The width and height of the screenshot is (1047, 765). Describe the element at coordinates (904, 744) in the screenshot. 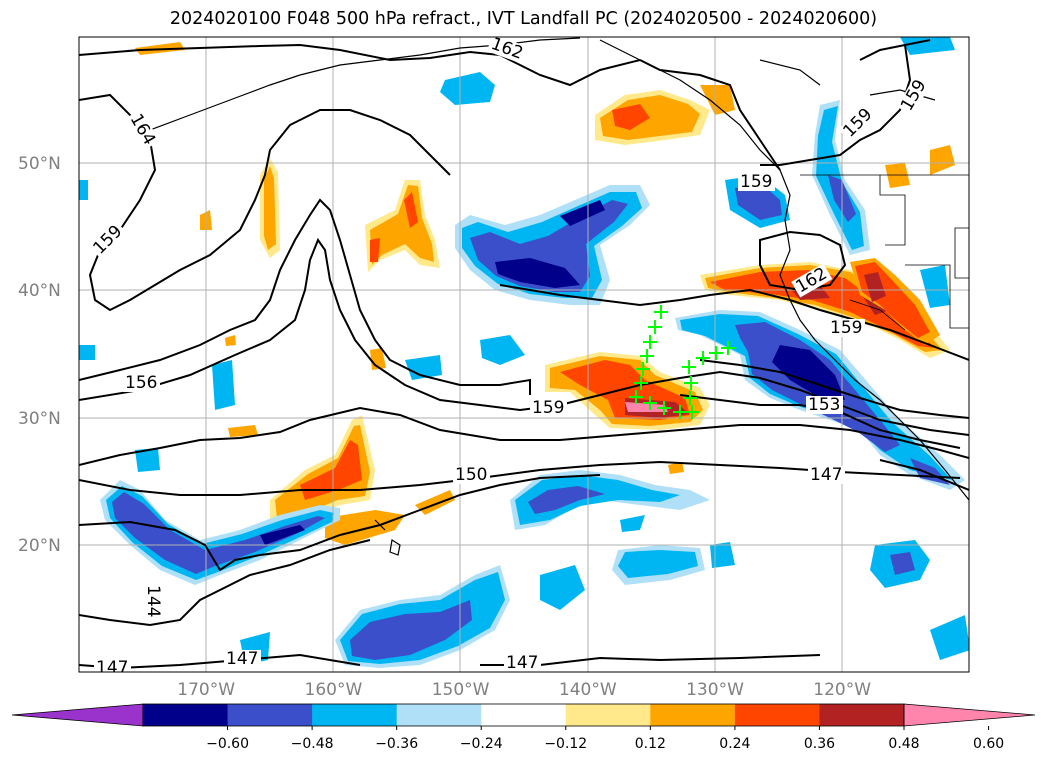

I see `colorbar-tick-label: 0.48` at that location.